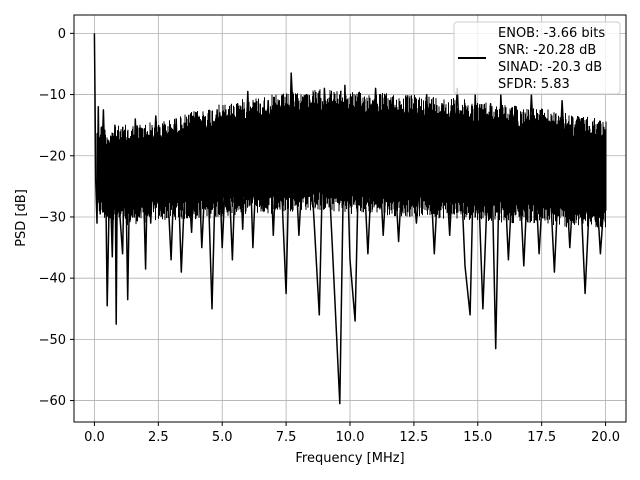 This screenshot has height=480, width=640. What do you see at coordinates (550, 67) in the screenshot?
I see `legend-sinad: SINAD: -20.3 dB` at bounding box center [550, 67].